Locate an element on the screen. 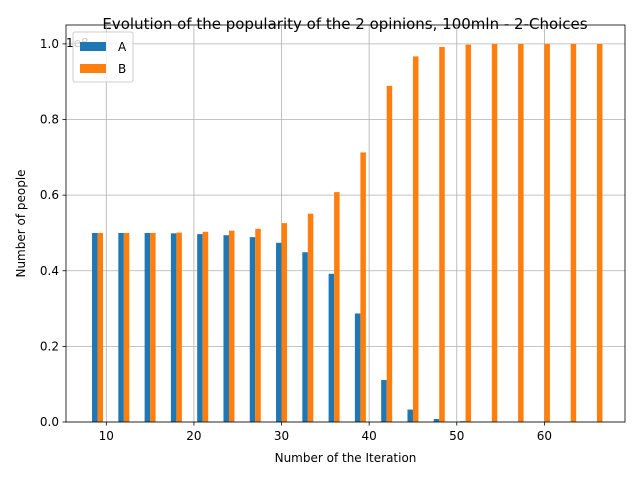 The image size is (640, 480). x-tick-label: 50 is located at coordinates (456, 436).